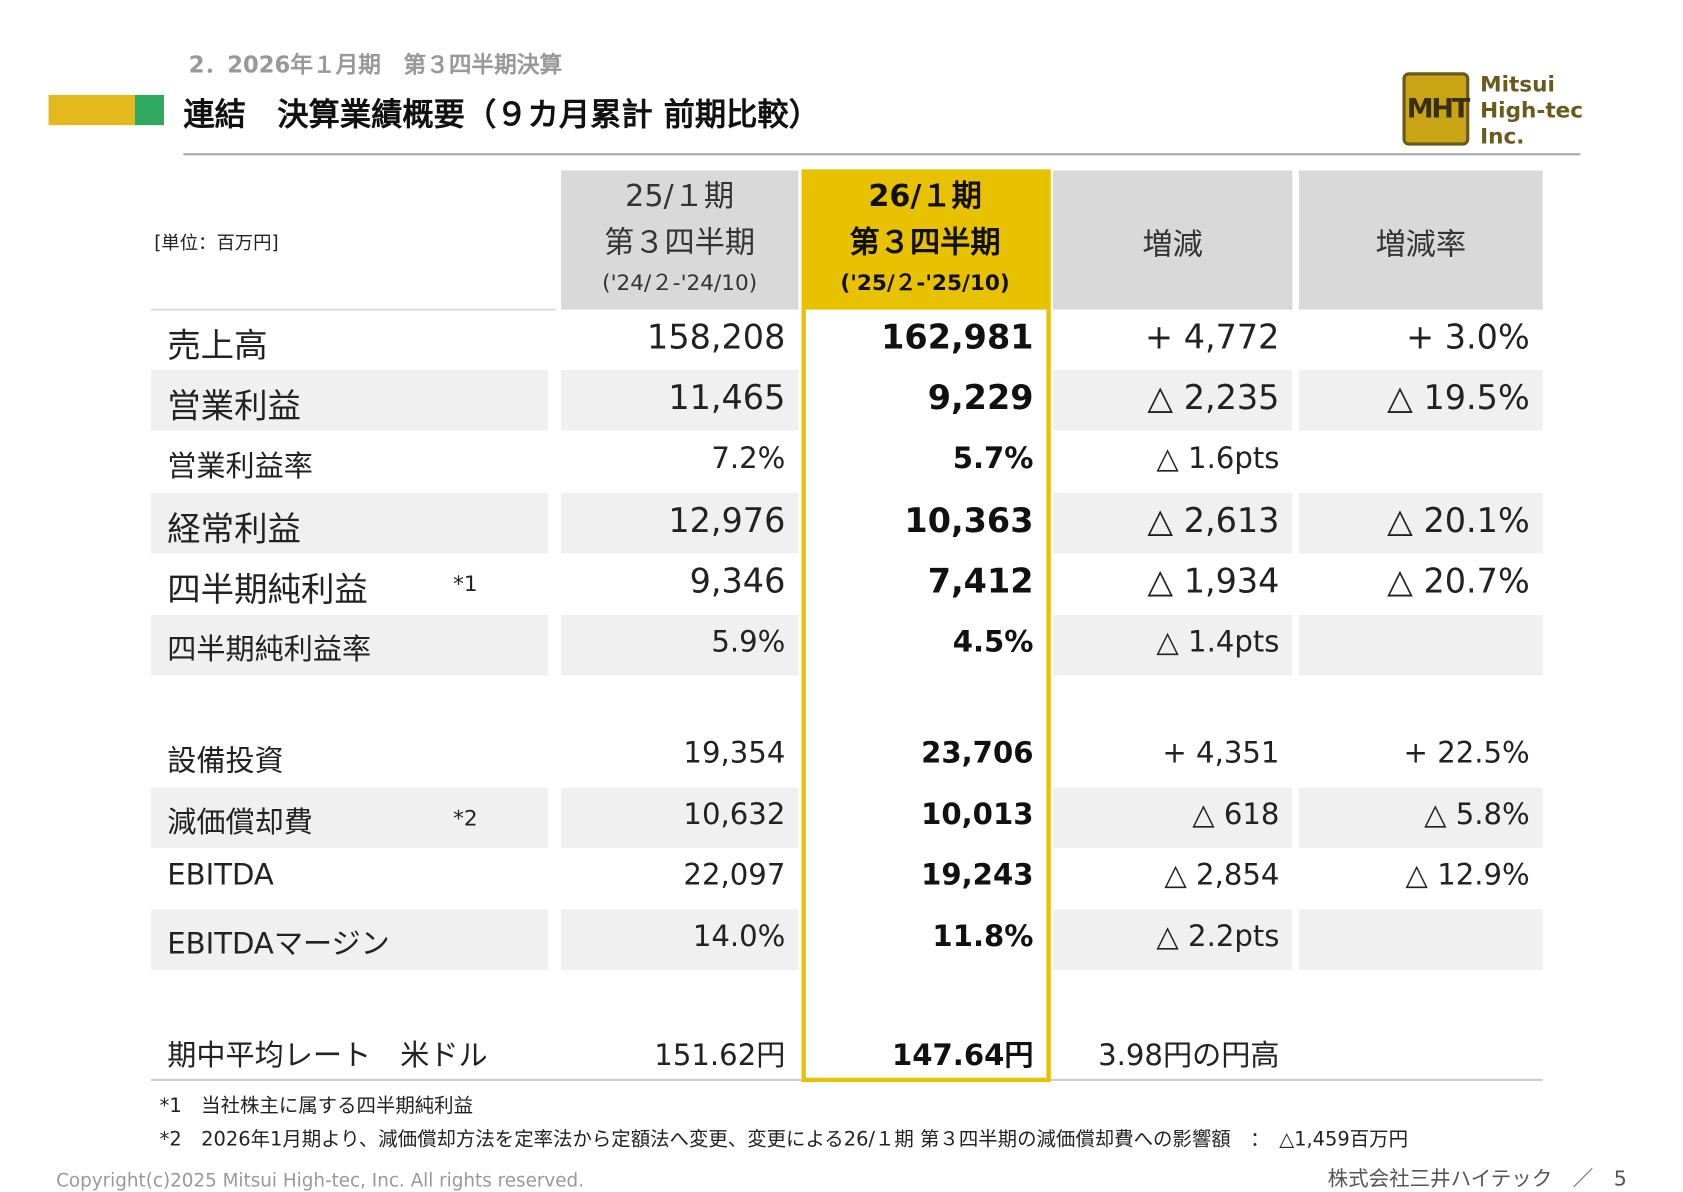 This screenshot has height=1192, width=1683. Describe the element at coordinates (925, 196) in the screenshot. I see `column-header: 26/１期` at that location.